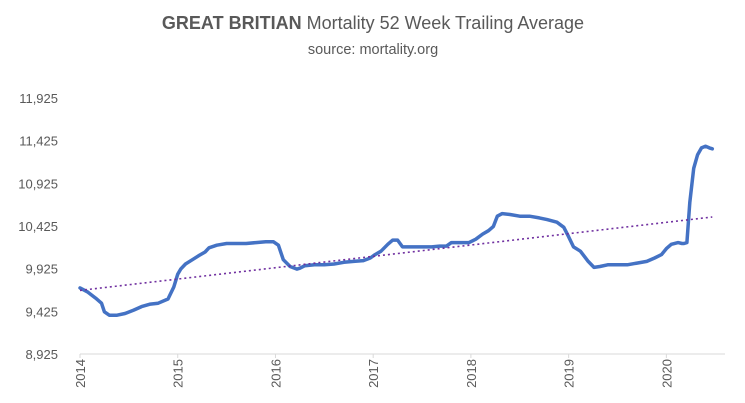 The image size is (745, 403). What do you see at coordinates (373, 50) in the screenshot?
I see `chart-subtitle: source: mortality.org` at bounding box center [373, 50].